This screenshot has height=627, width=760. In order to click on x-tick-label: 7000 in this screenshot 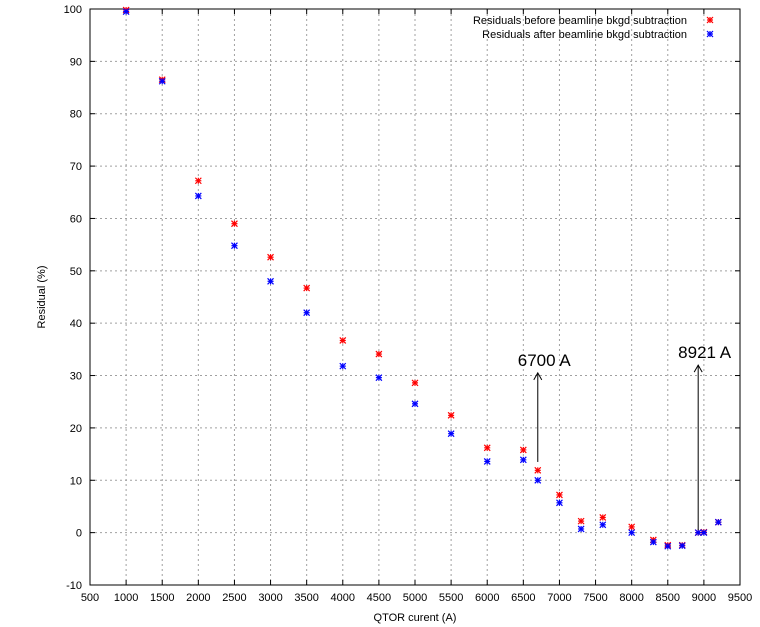, I will do `click(559, 598)`.